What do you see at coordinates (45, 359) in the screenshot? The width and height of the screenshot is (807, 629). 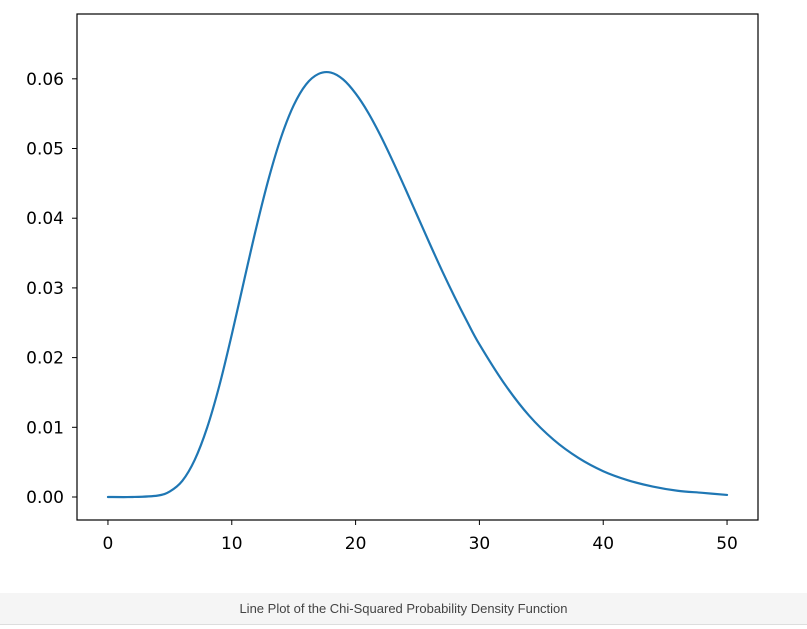 I see `y-tick-label: 0.02` at bounding box center [45, 359].